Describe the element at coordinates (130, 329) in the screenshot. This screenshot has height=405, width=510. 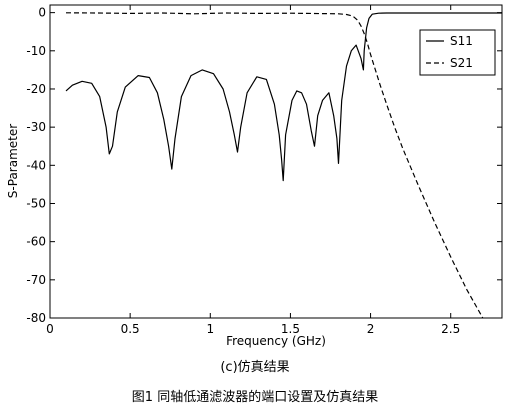
I see `x-tick-label: 0.5` at that location.